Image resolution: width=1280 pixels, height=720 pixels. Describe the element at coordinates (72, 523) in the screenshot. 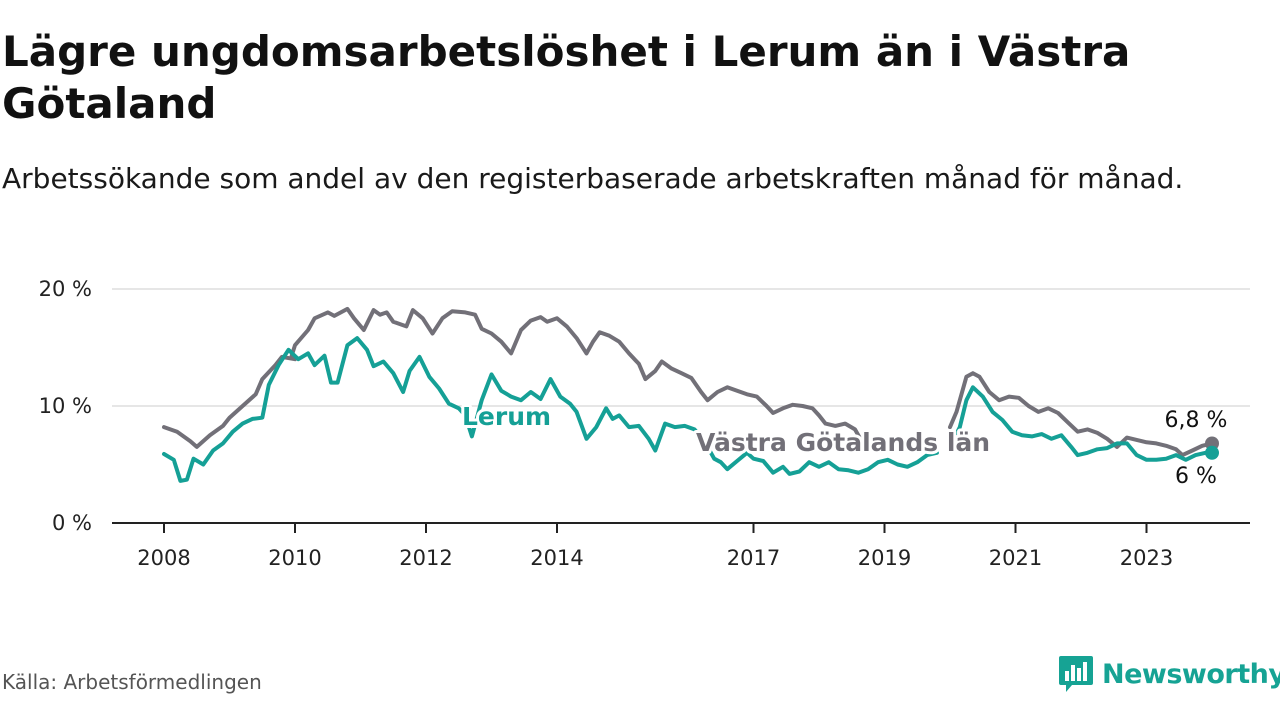

I see `y-tick-label: 0 %` at that location.